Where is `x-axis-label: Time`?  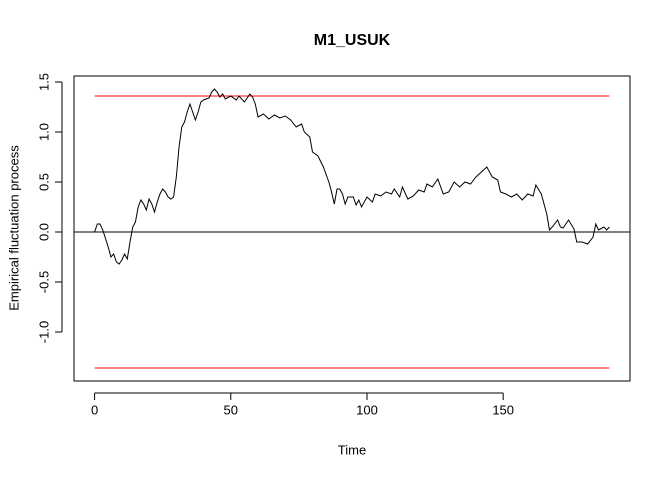
x-axis-label: Time is located at coordinates (352, 449).